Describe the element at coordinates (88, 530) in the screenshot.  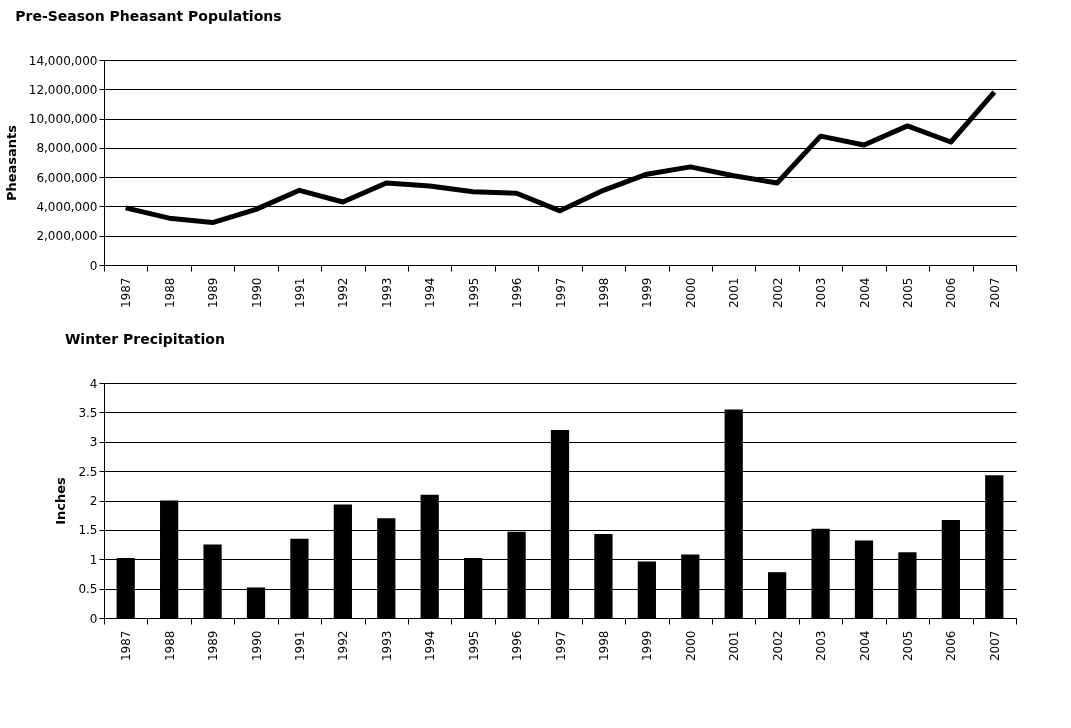
I see `y-tick-label: 1.5` at that location.